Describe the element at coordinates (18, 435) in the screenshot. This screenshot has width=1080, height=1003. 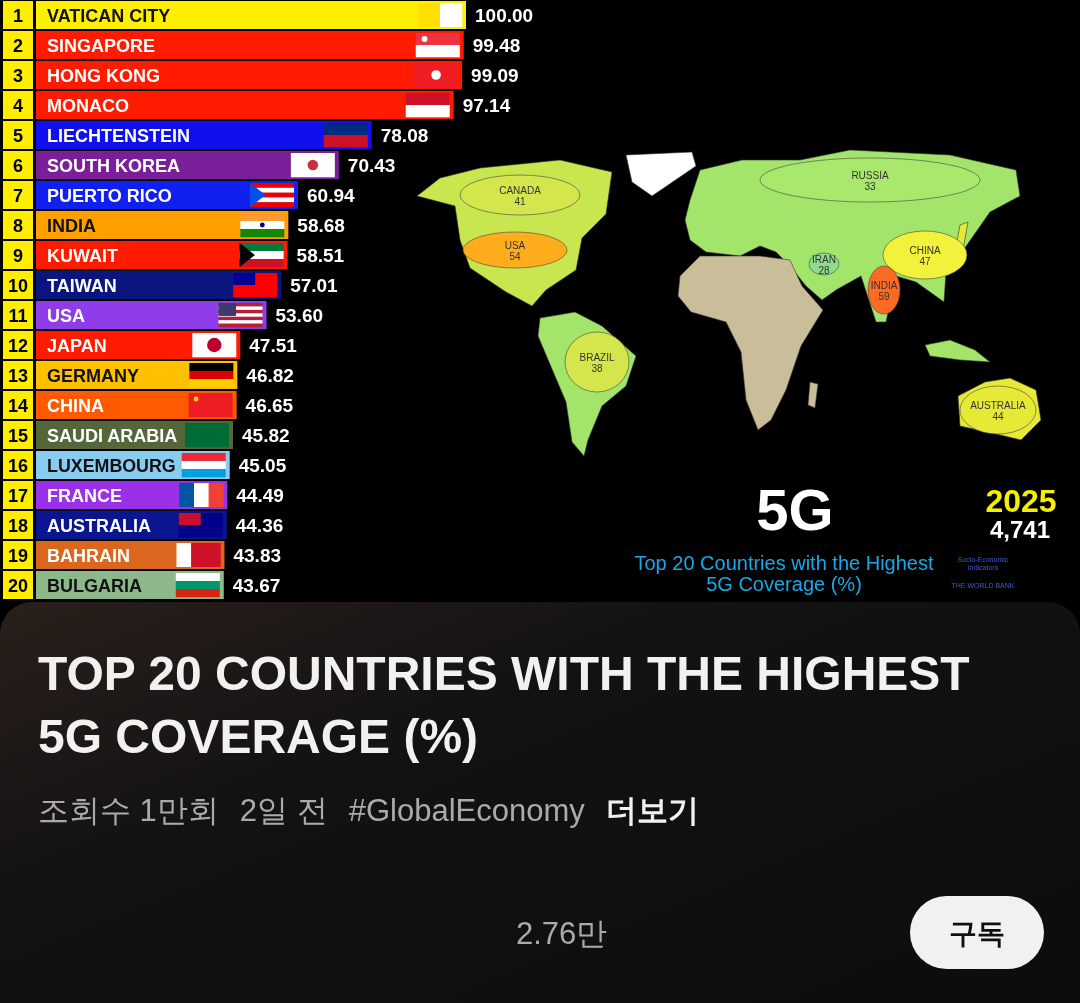
I see `rank: 15` at that location.